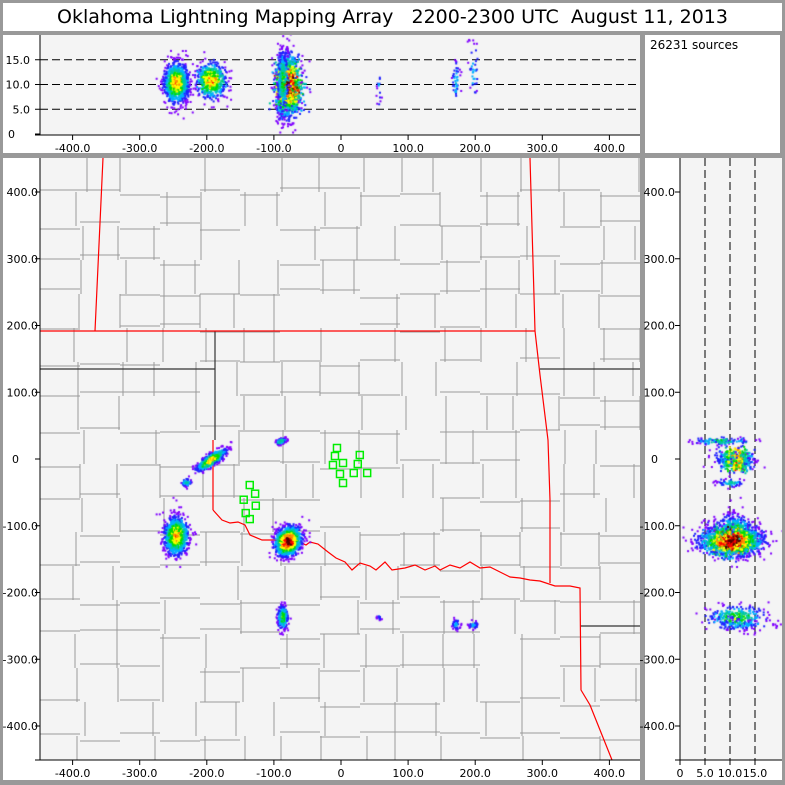  Describe the element at coordinates (408, 148) in the screenshot. I see `top-x-tick-label: 100.0` at that location.